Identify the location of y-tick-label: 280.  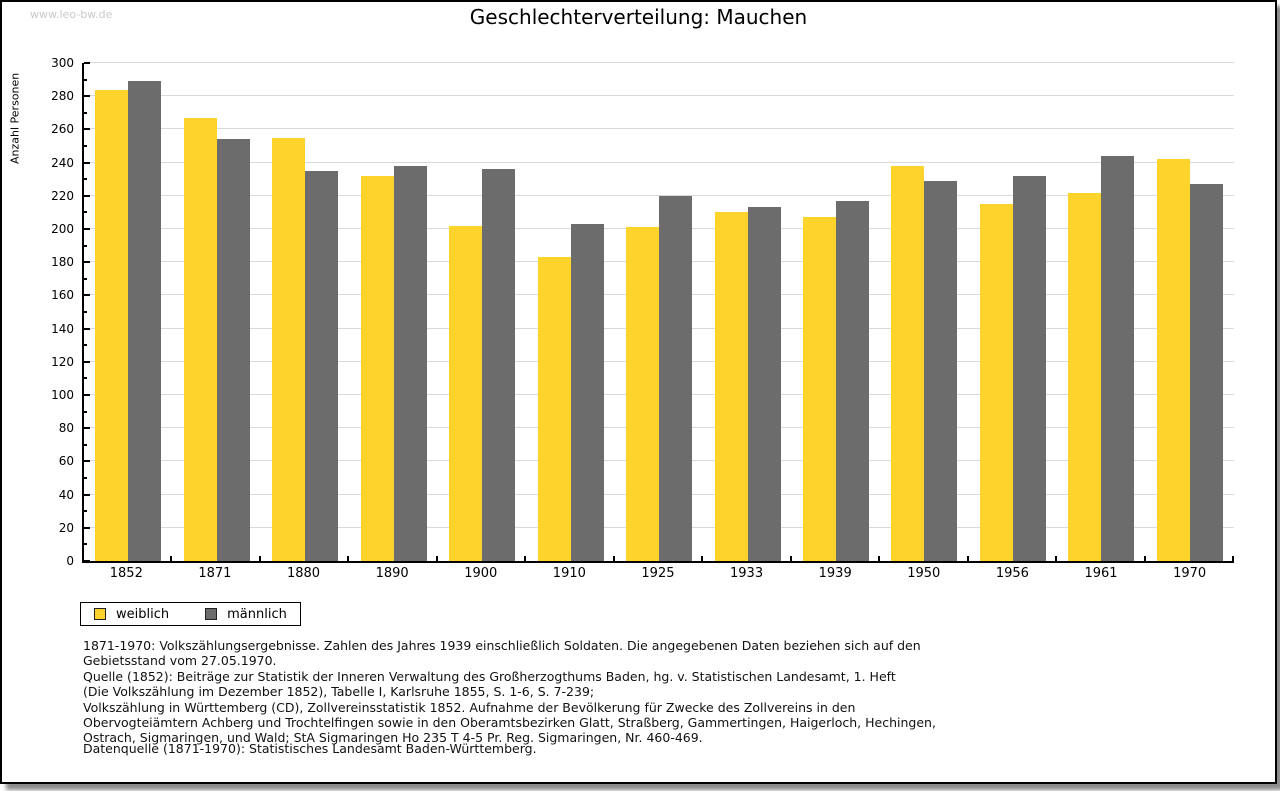
(62, 96).